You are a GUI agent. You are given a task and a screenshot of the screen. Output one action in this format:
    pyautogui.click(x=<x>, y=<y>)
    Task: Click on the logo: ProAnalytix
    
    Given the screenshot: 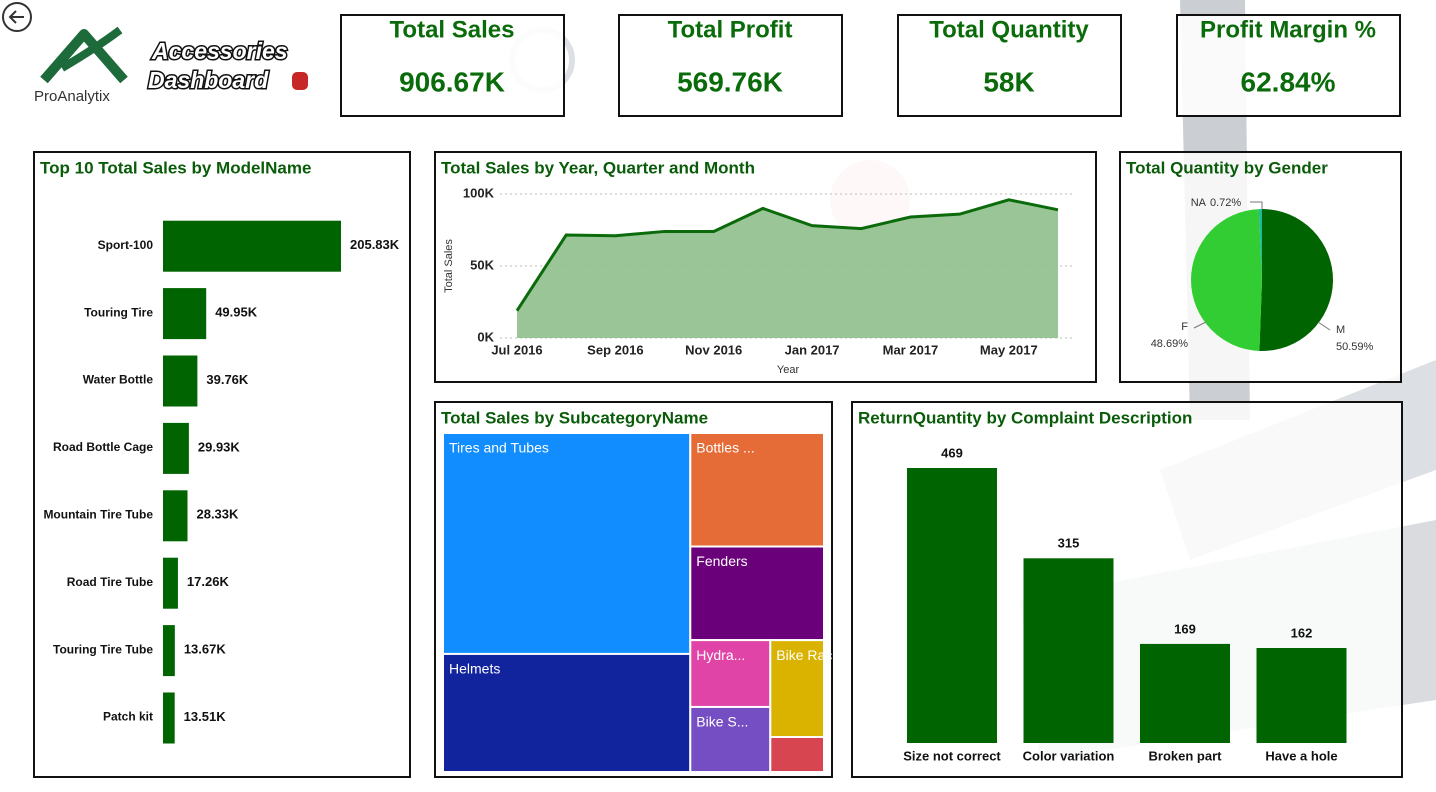 What is the action you would take?
    pyautogui.click(x=81, y=65)
    